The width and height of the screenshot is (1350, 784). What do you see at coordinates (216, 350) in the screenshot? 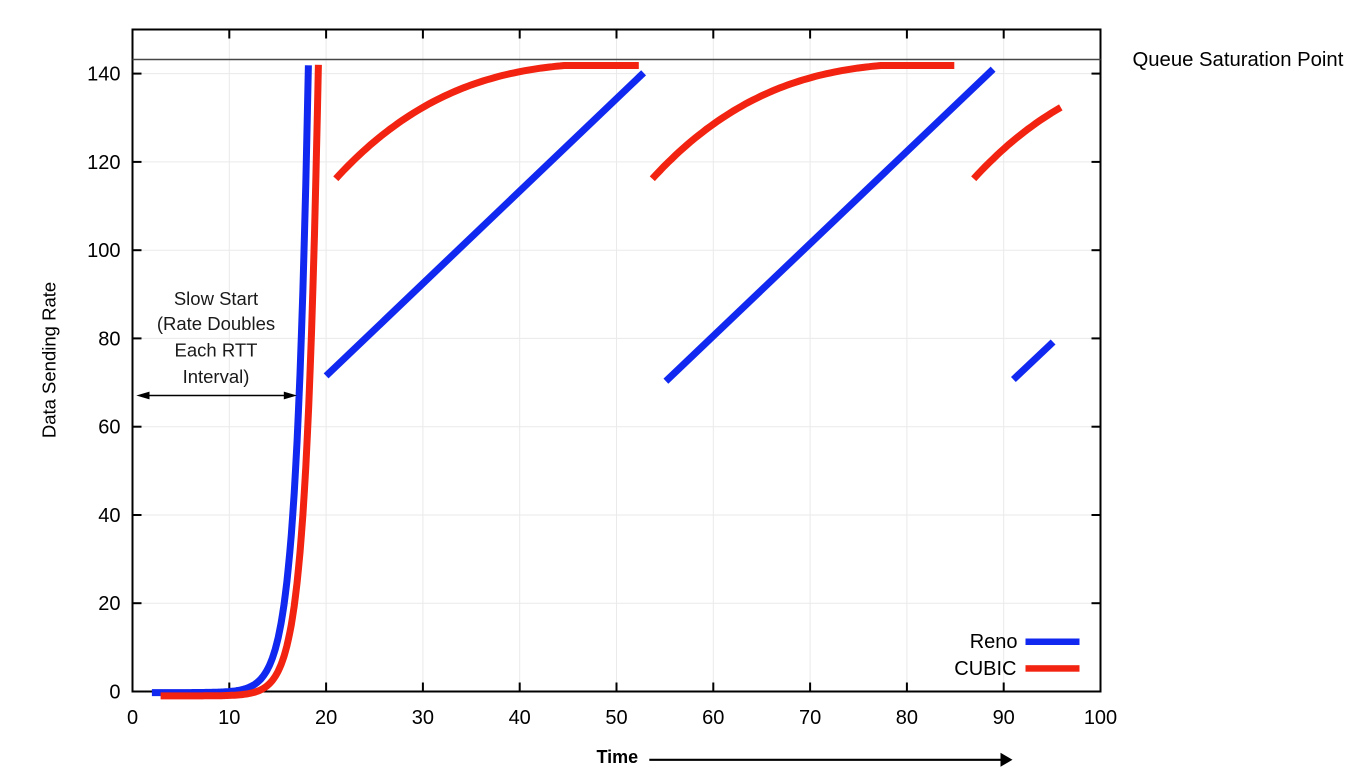
I see `svg-text: Each RTT` at bounding box center [216, 350].